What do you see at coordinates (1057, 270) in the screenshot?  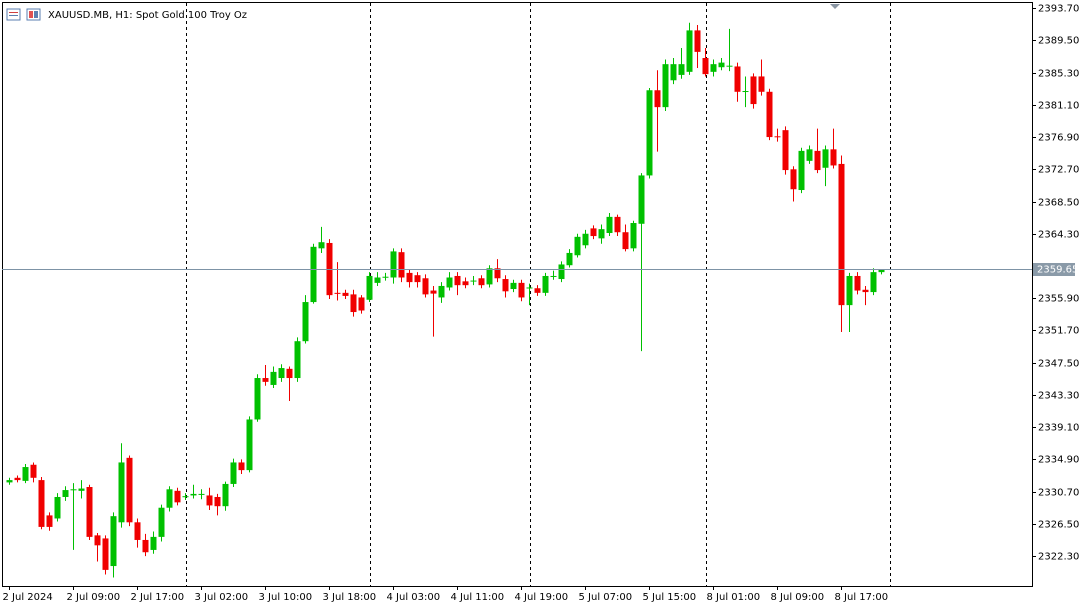 I see `current-price-label: 2359.65` at bounding box center [1057, 270].